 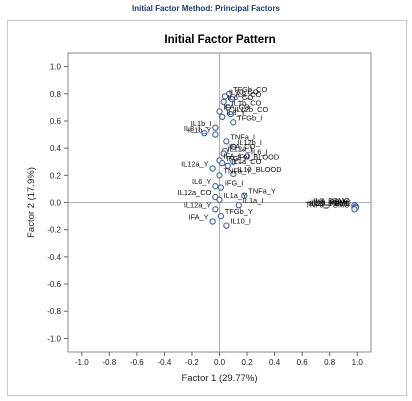 What do you see at coordinates (137, 362) in the screenshot?
I see `x-tick-label: -0.6` at bounding box center [137, 362].